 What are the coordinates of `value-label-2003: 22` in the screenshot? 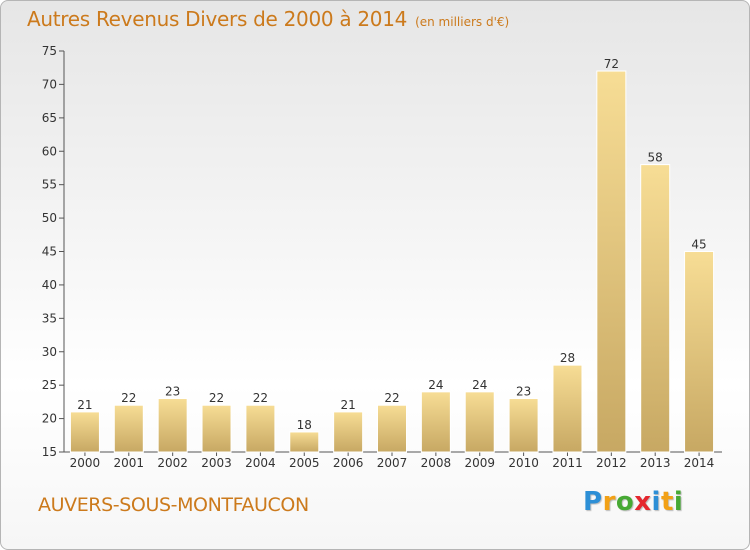 It's located at (216, 398).